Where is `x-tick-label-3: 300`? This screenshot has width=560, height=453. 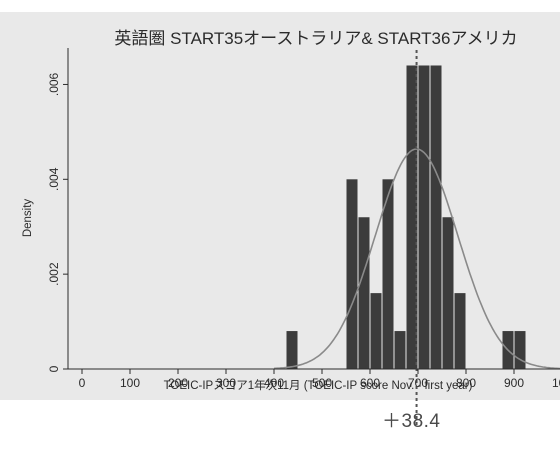
x-tick-label-3: 300 is located at coordinates (226, 383).